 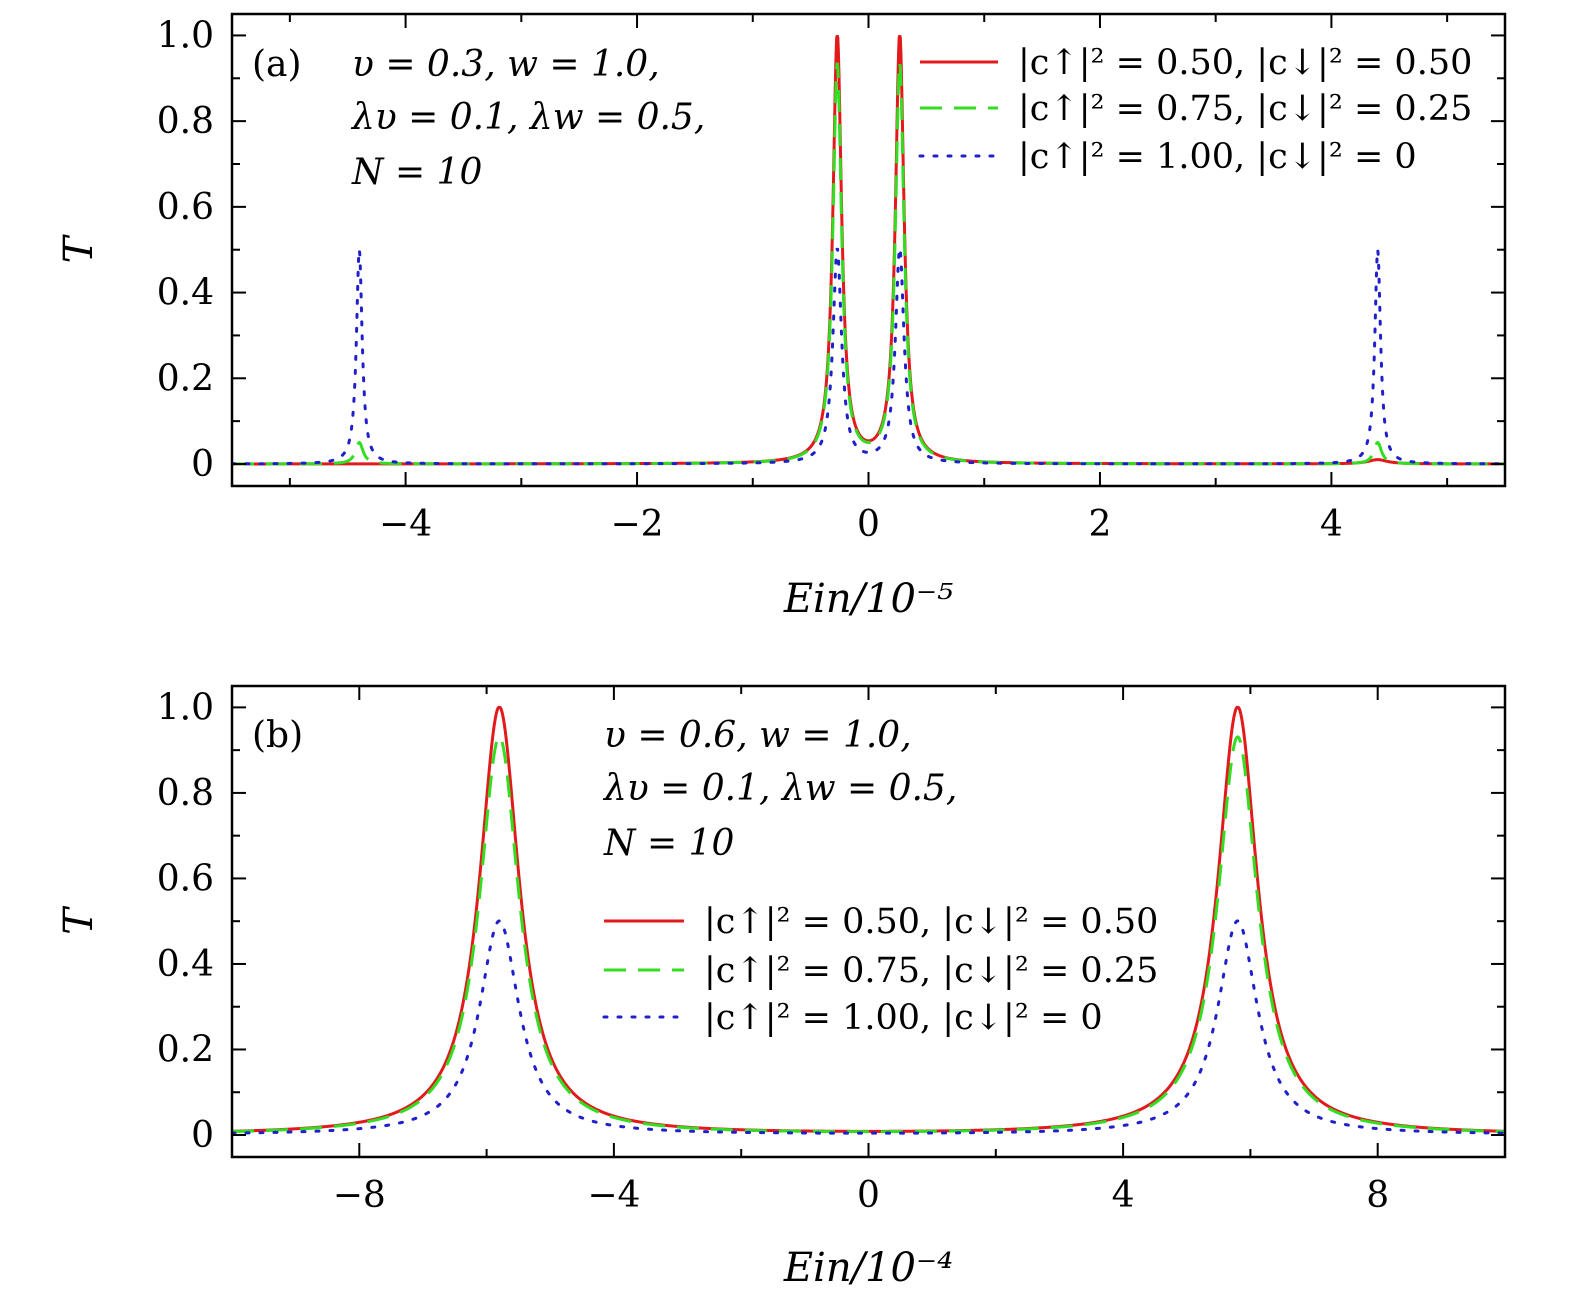 I want to click on x-axis-label: Ein/10⁻⁵, so click(x=868, y=599).